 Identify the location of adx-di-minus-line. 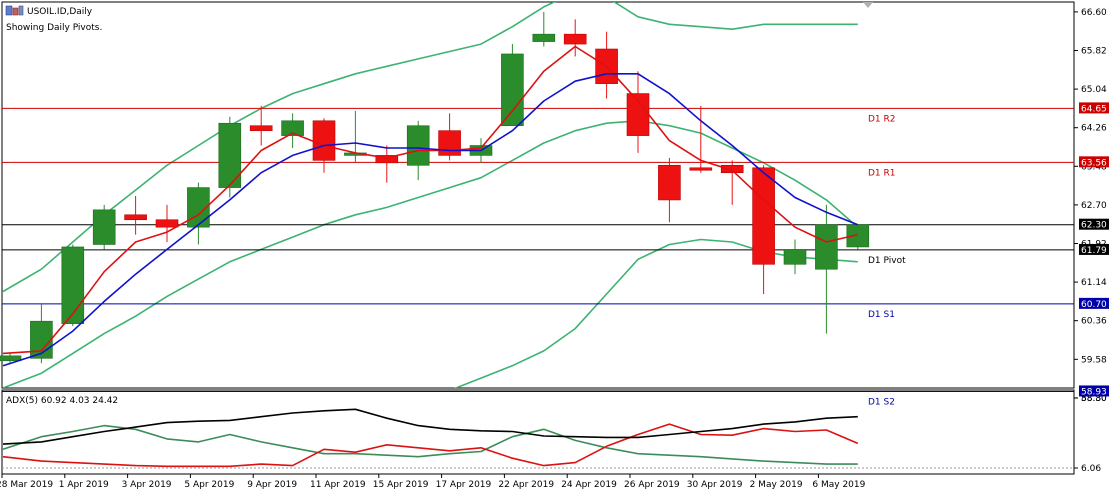
(430, 445).